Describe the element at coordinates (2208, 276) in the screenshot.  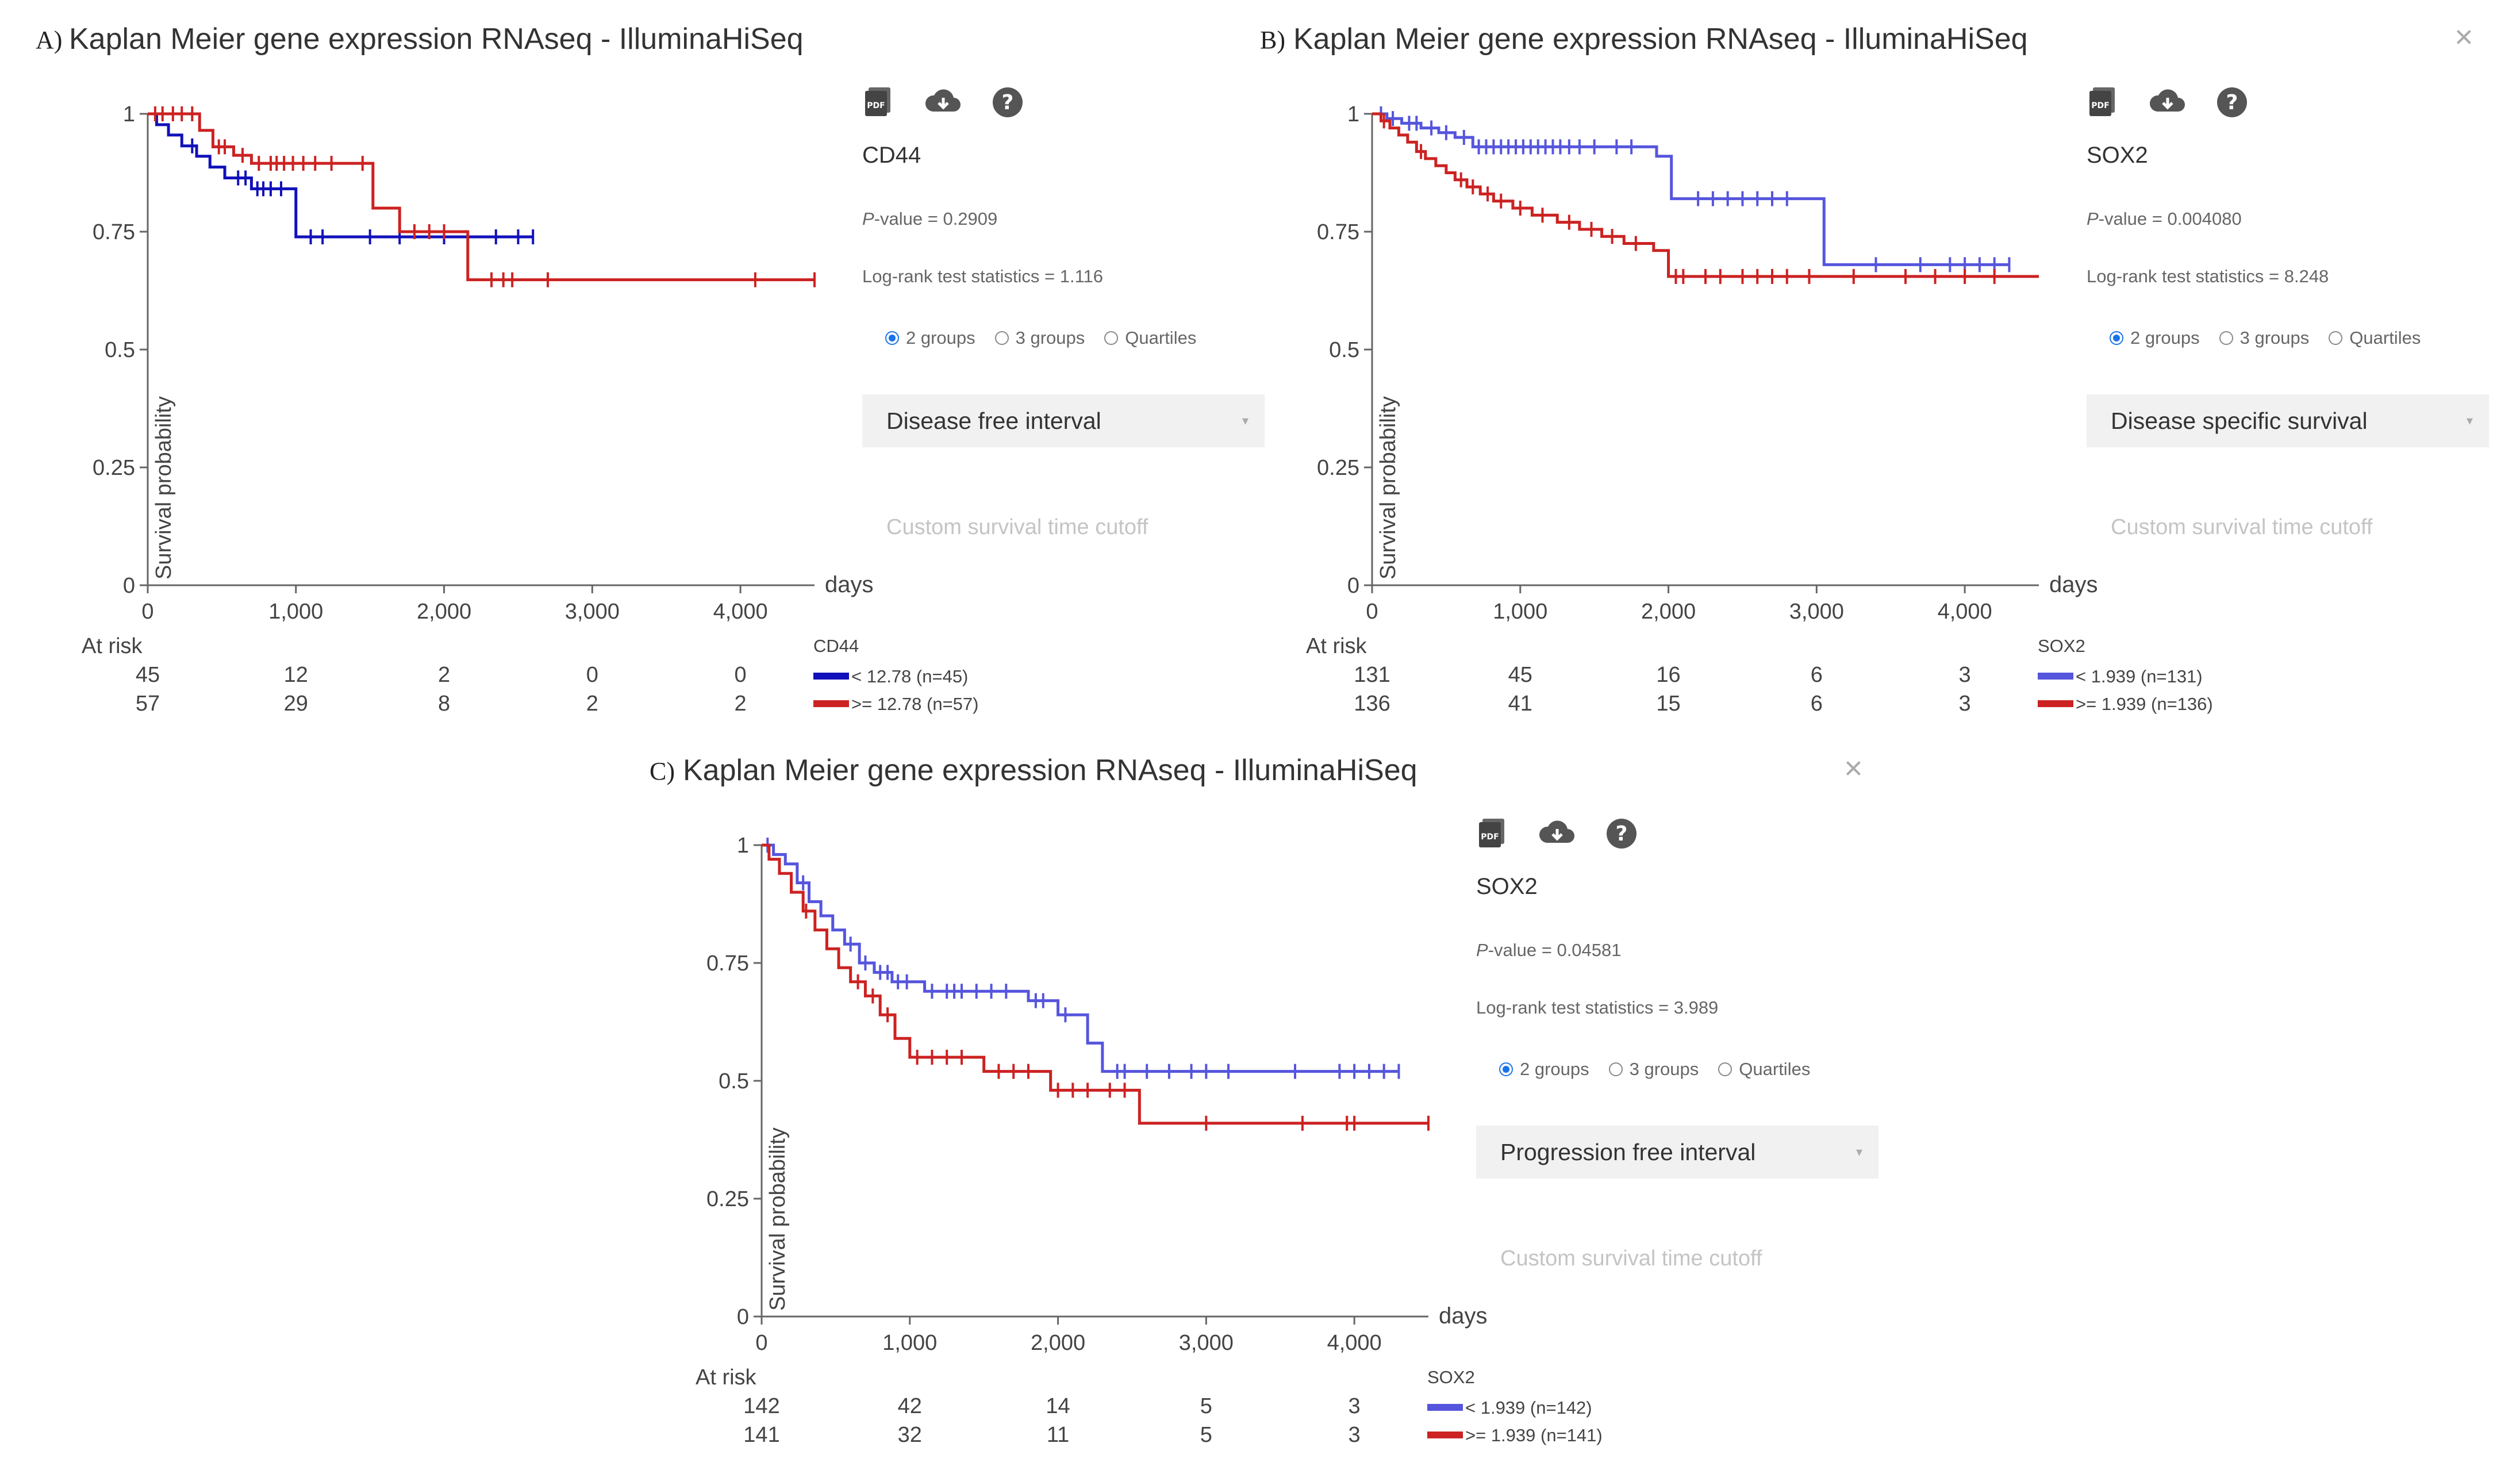
I see `logrank-statistic: Log-rank test statistics = 8.248` at that location.